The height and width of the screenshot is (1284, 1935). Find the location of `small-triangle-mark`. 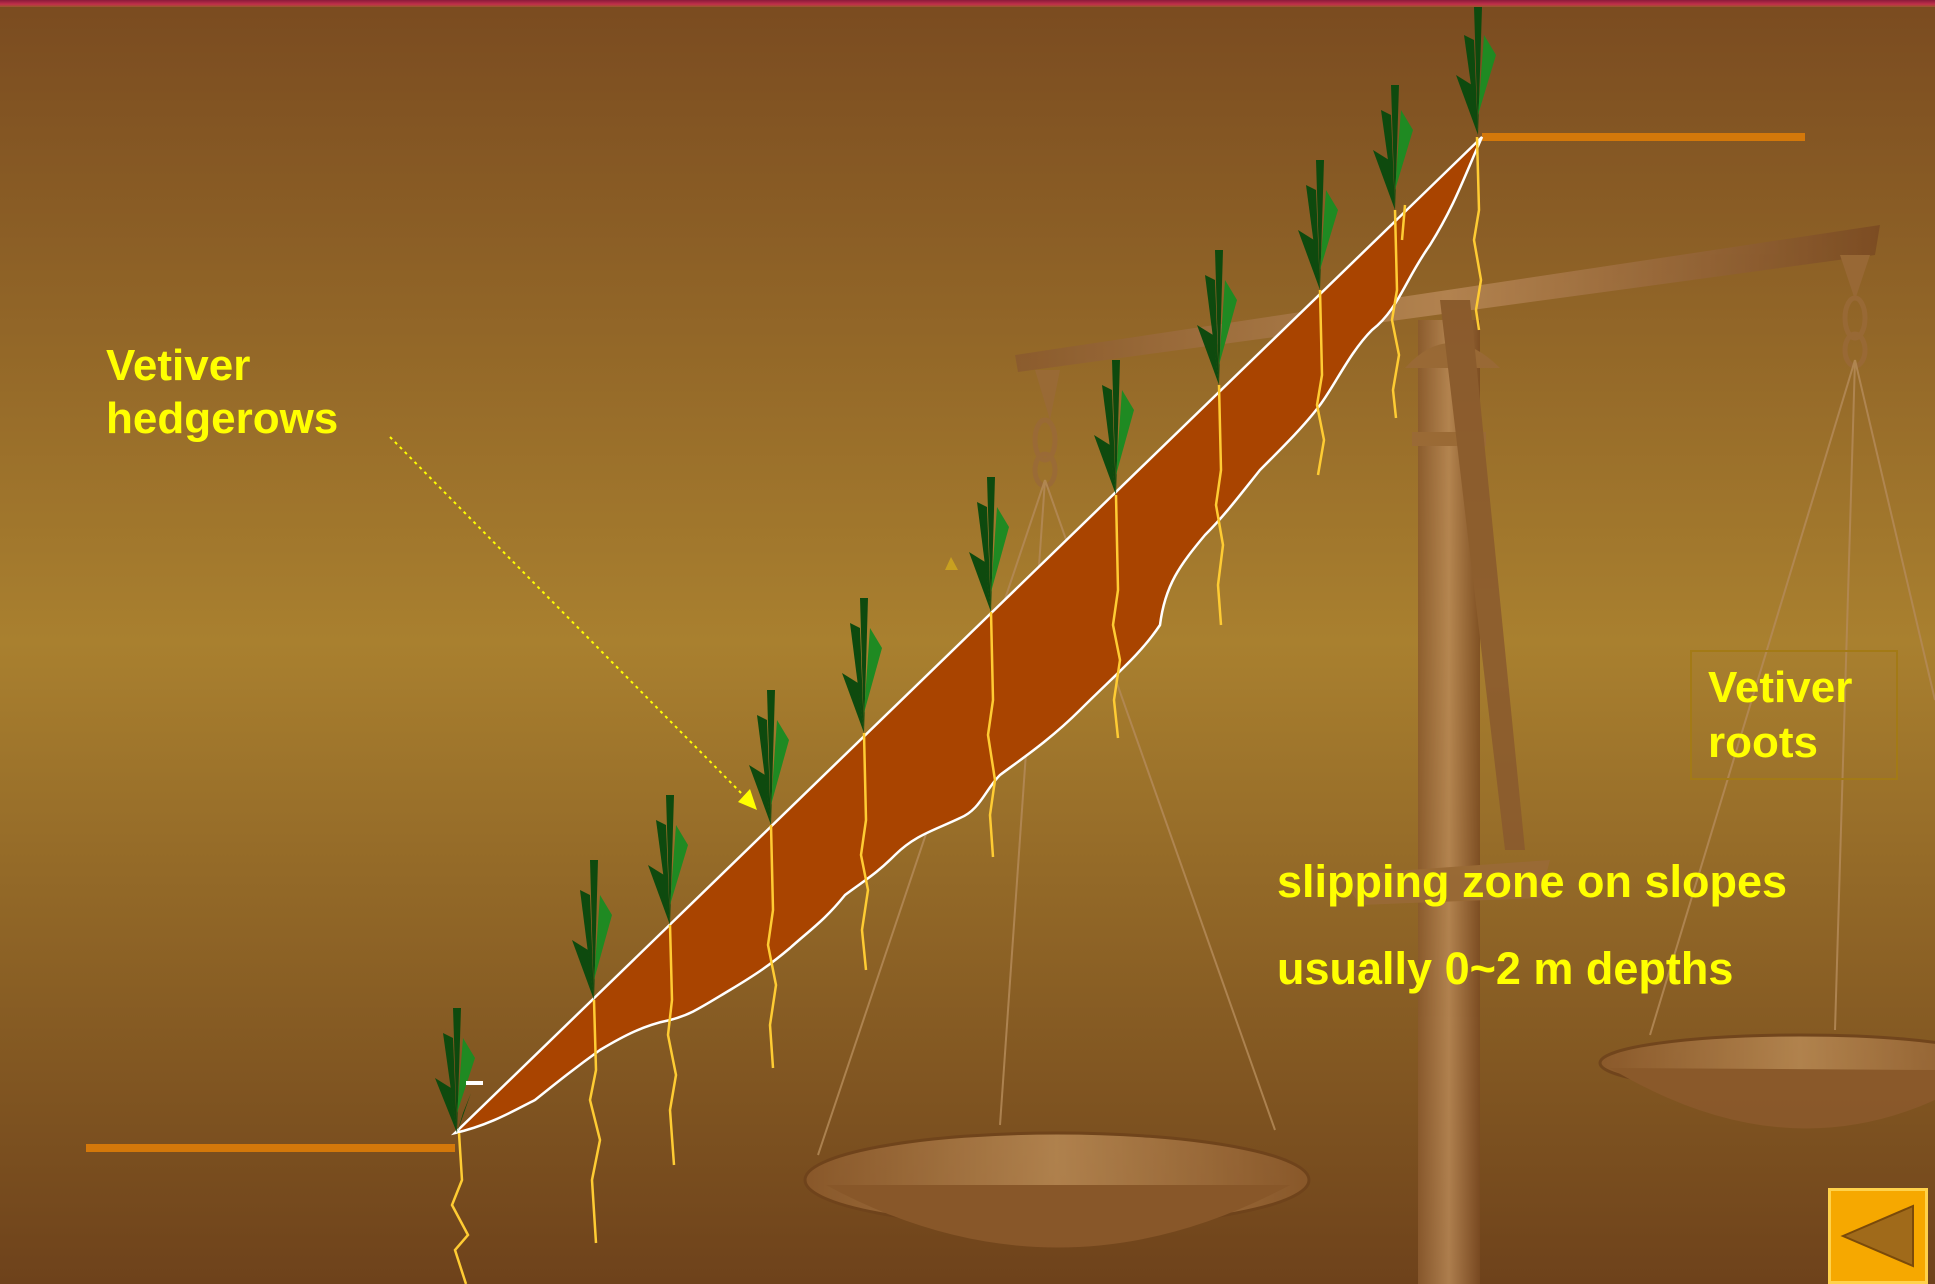

small-triangle-mark is located at coordinates (951, 563).